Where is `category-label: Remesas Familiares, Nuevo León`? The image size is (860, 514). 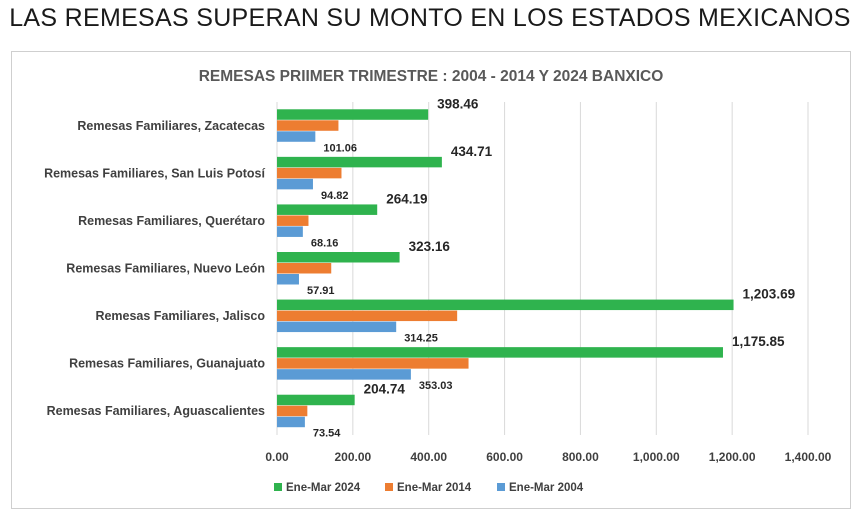 category-label: Remesas Familiares, Nuevo León is located at coordinates (165, 269).